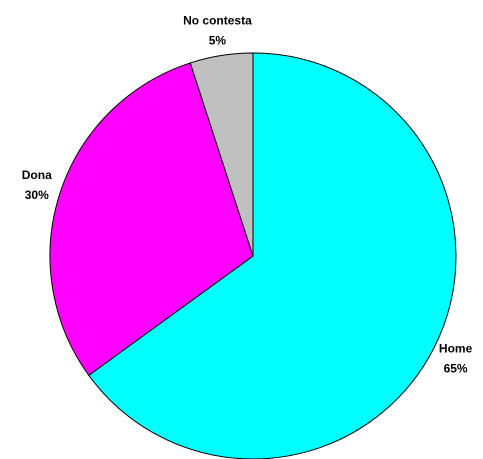 The width and height of the screenshot is (483, 459). What do you see at coordinates (221, 154) in the screenshot?
I see `pie-slice` at bounding box center [221, 154].